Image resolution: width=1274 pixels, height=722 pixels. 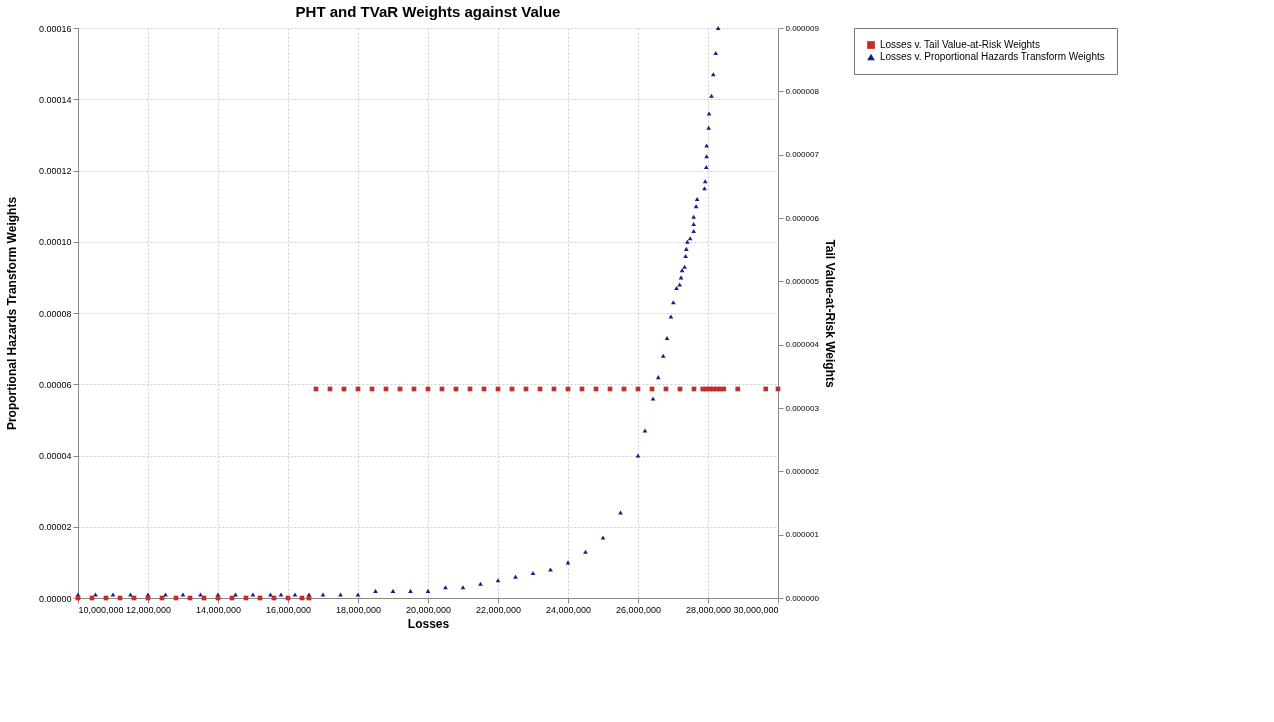 I want to click on x-tick-label: 20,000,000, so click(x=428, y=609).